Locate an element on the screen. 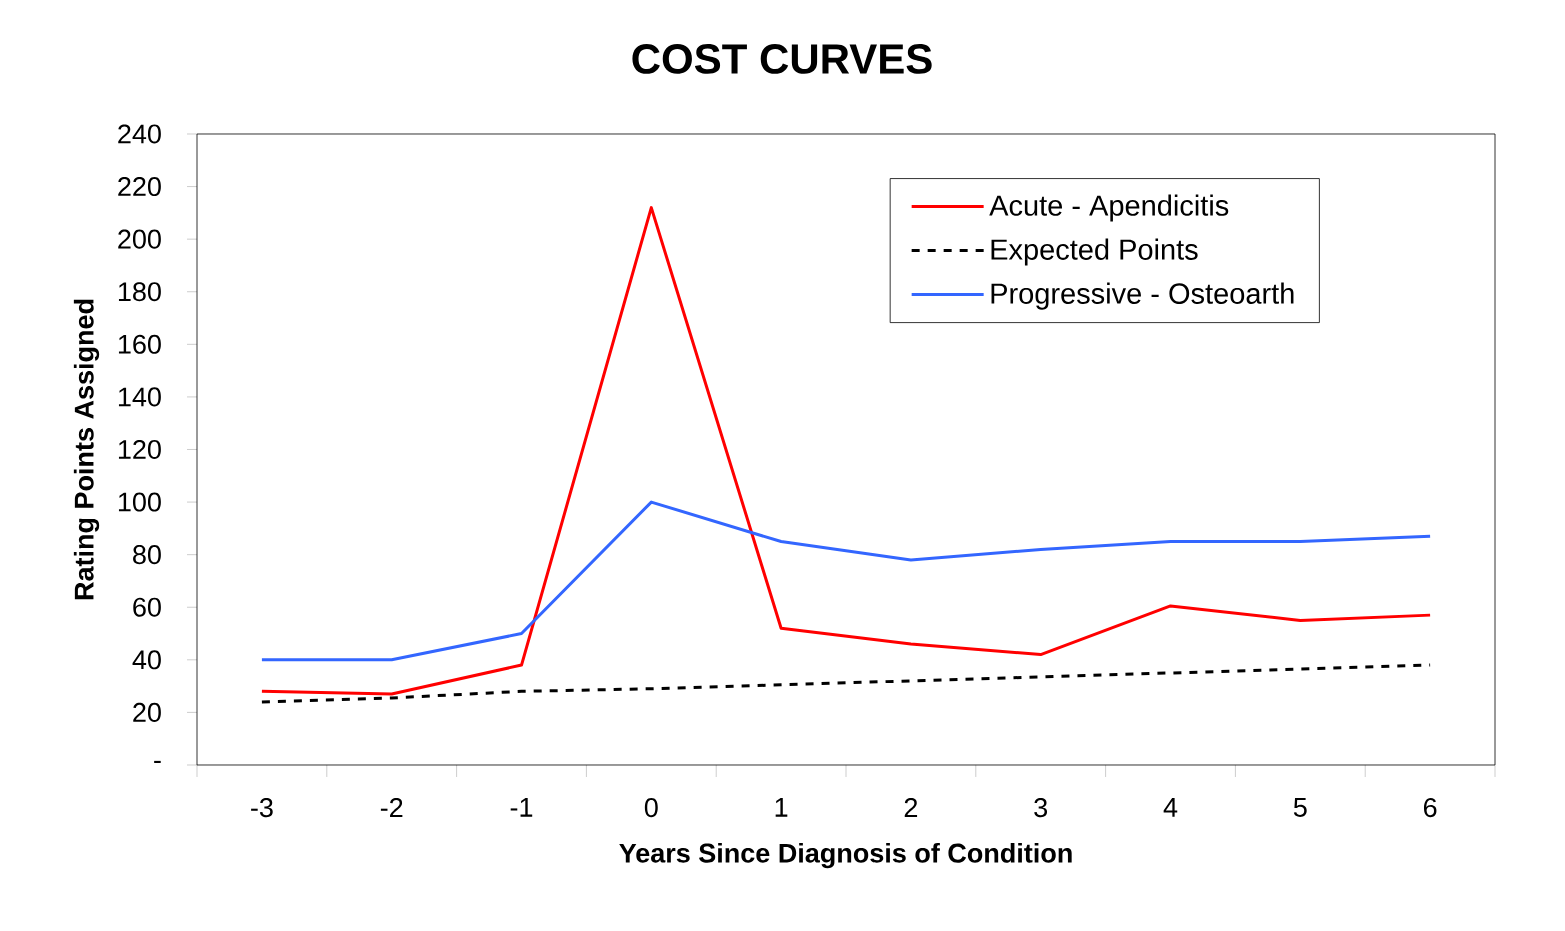  x-tick-label: -1 is located at coordinates (521, 807).